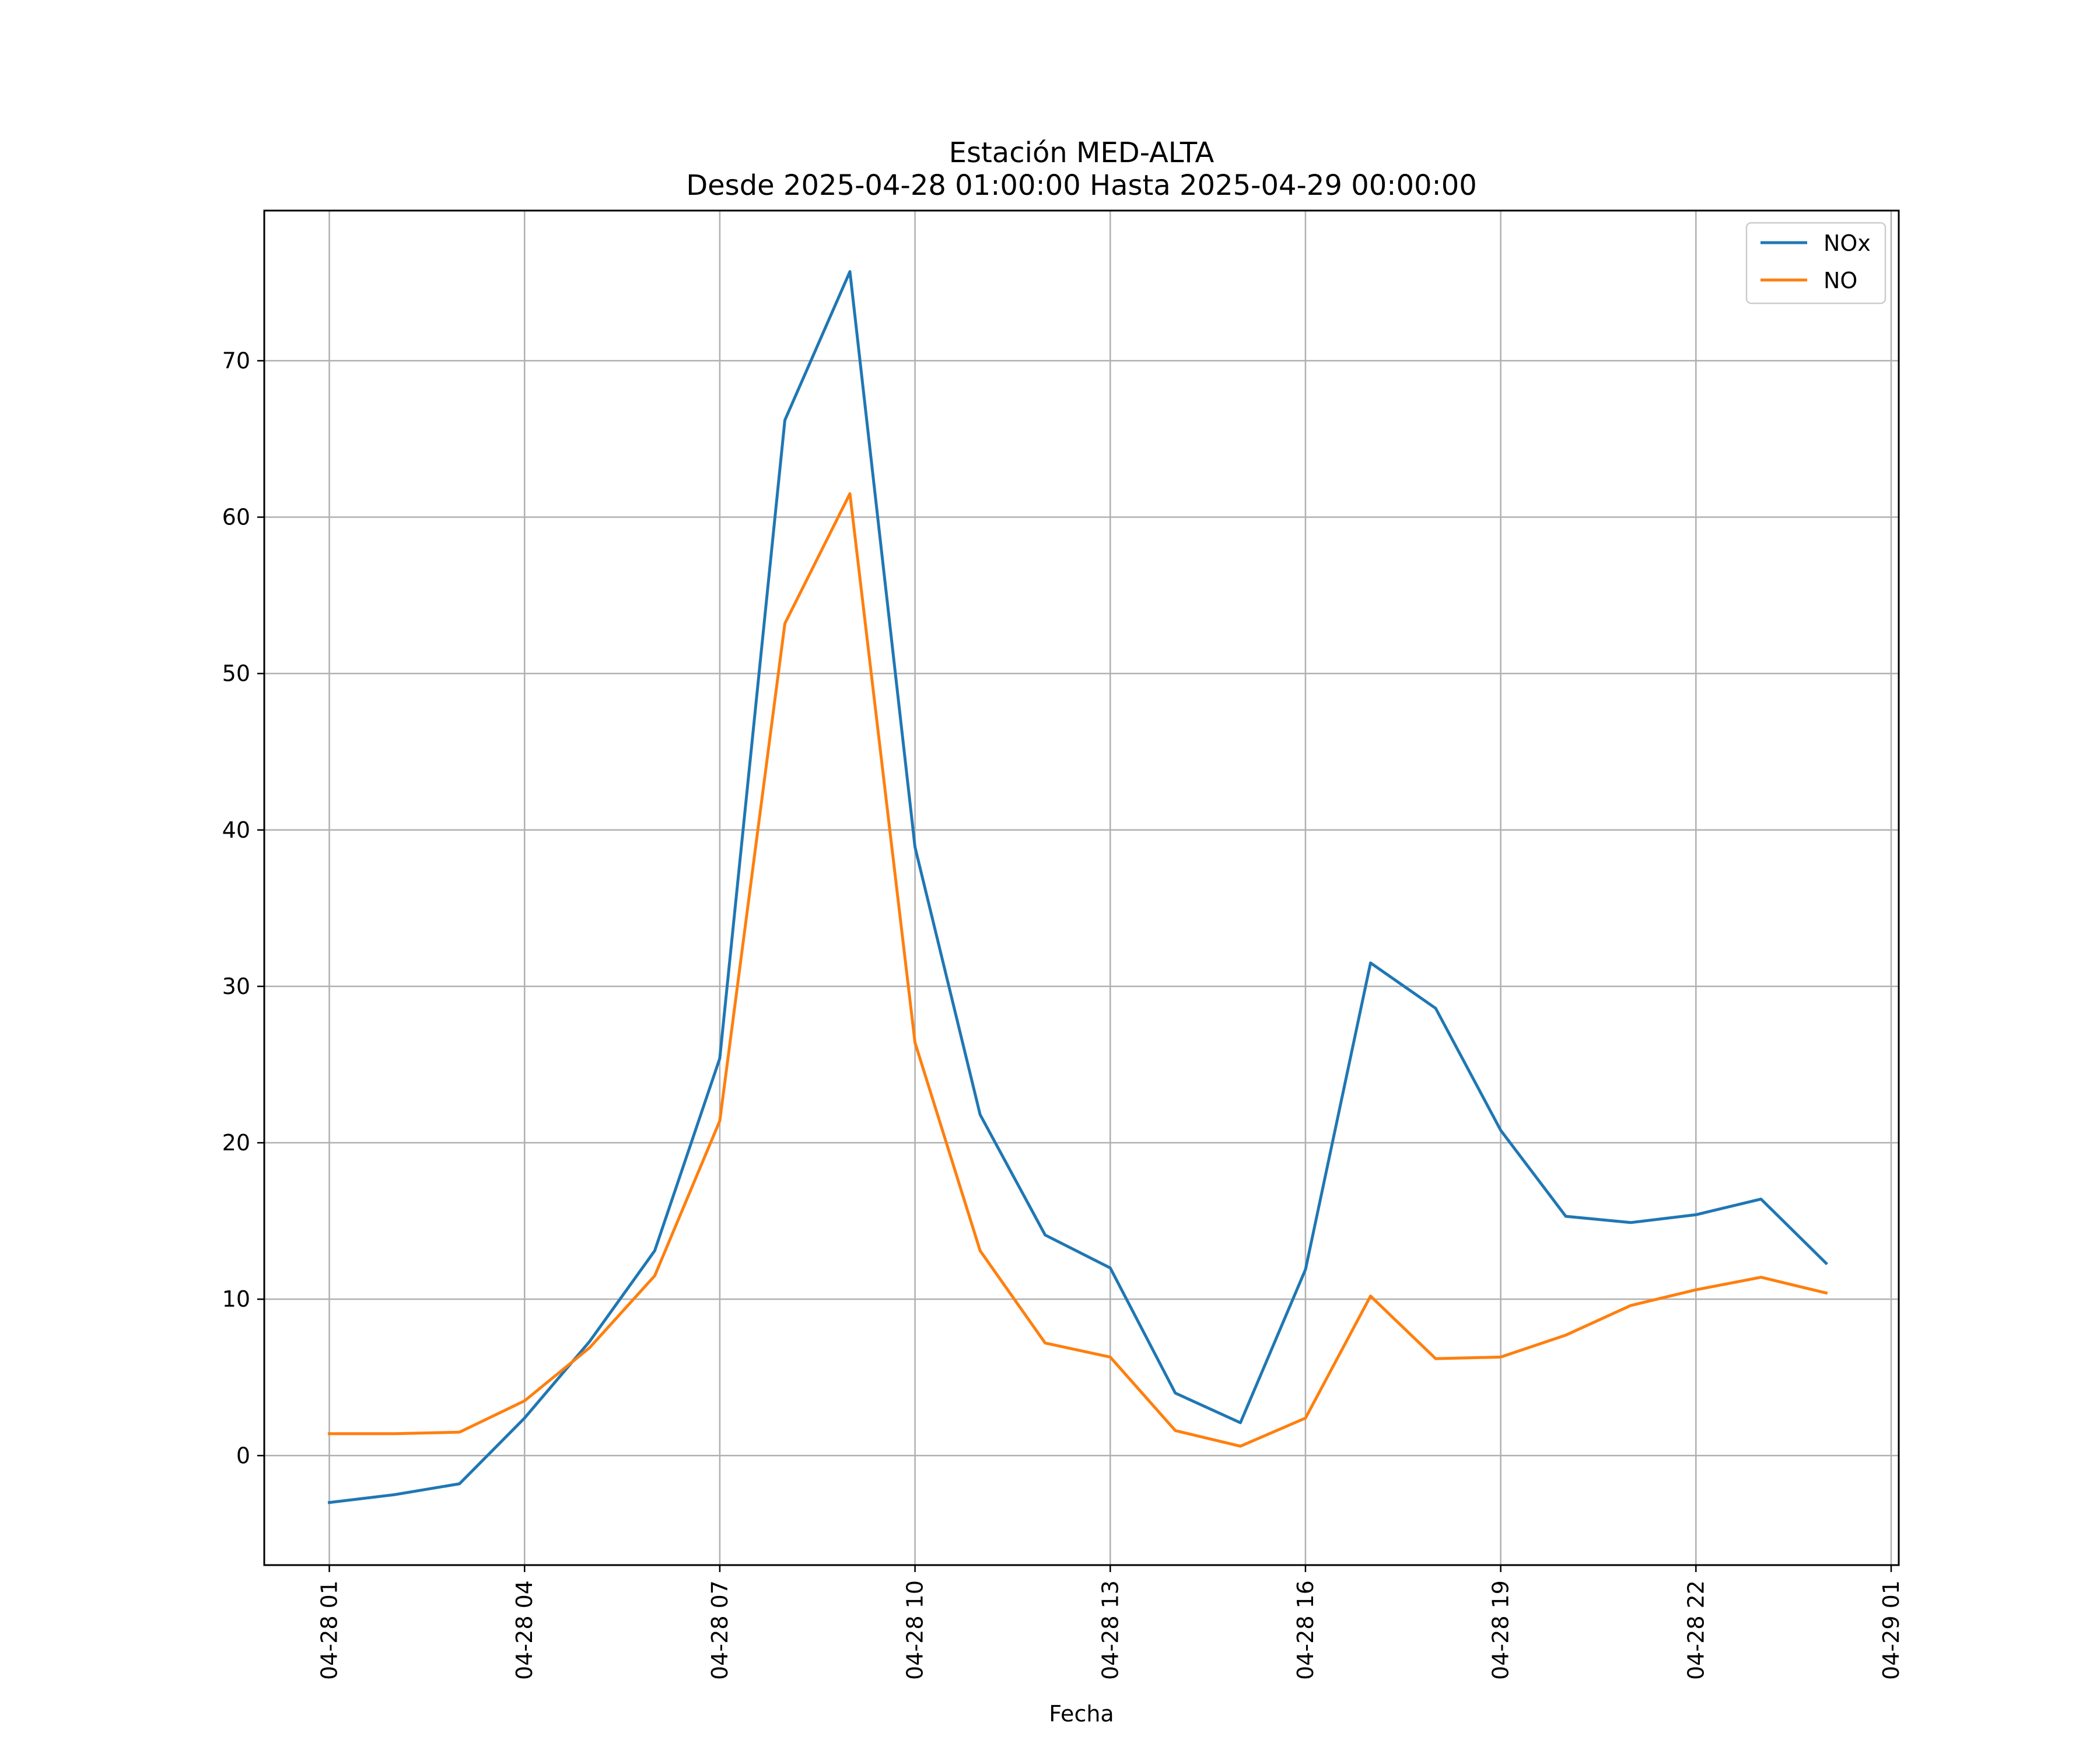  I want to click on x-tick-label: 04-28 07, so click(720, 1630).